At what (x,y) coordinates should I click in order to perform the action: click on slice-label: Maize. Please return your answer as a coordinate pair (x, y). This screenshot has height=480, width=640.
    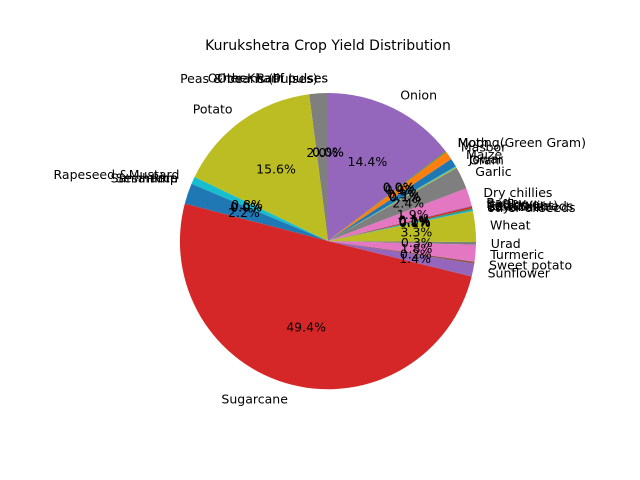
    Looking at the image, I should click on (484, 154).